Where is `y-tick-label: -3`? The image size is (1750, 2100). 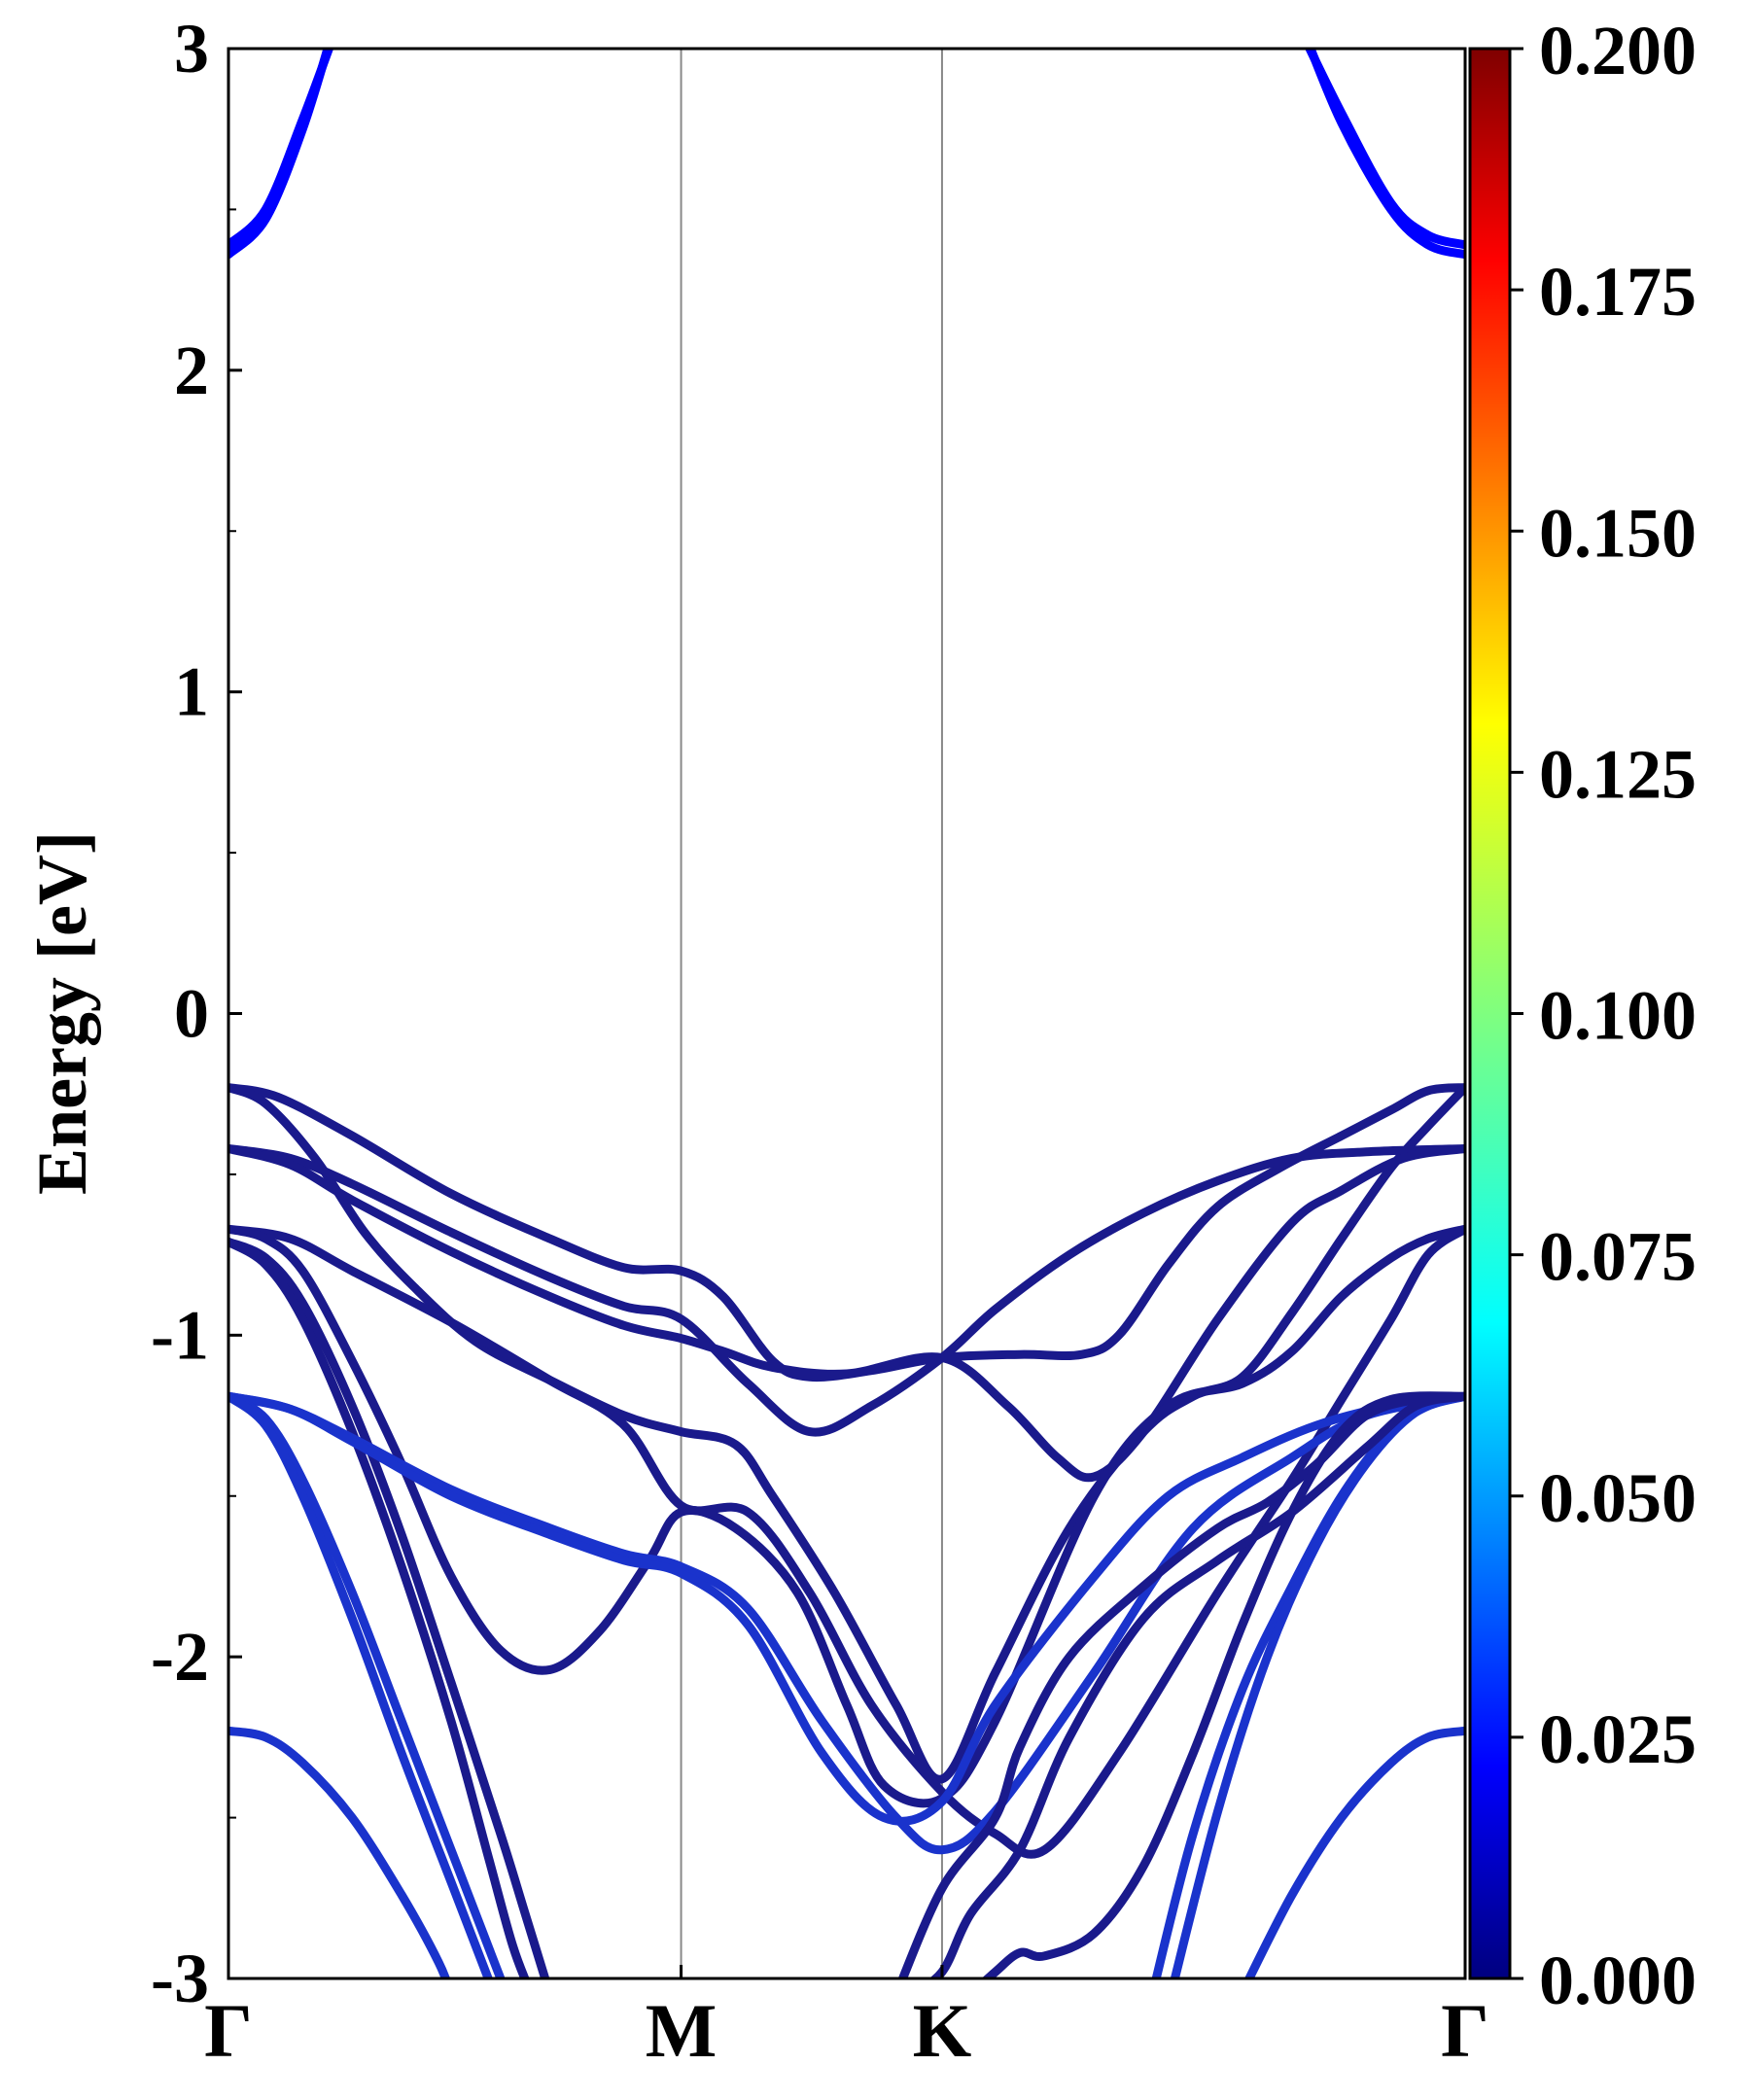 y-tick-label: -3 is located at coordinates (180, 1978).